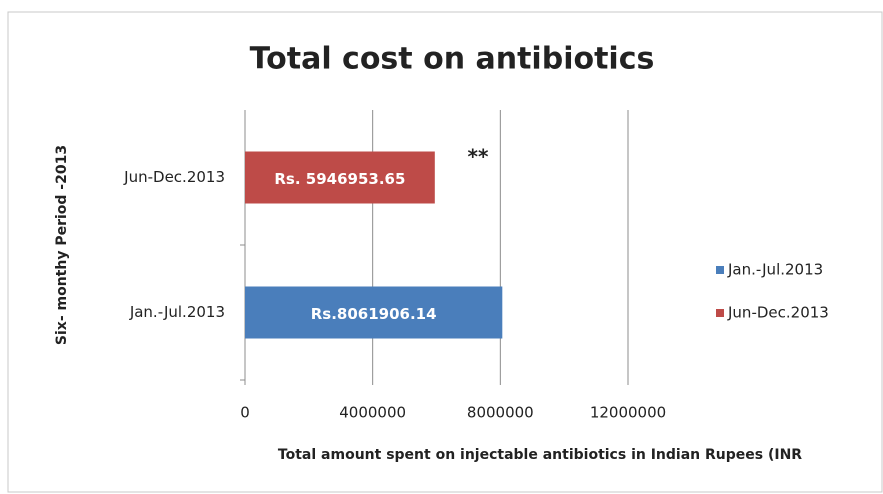 This screenshot has width=883, height=494. Describe the element at coordinates (775, 270) in the screenshot. I see `legend-label: Jan.-Jul.2013` at that location.